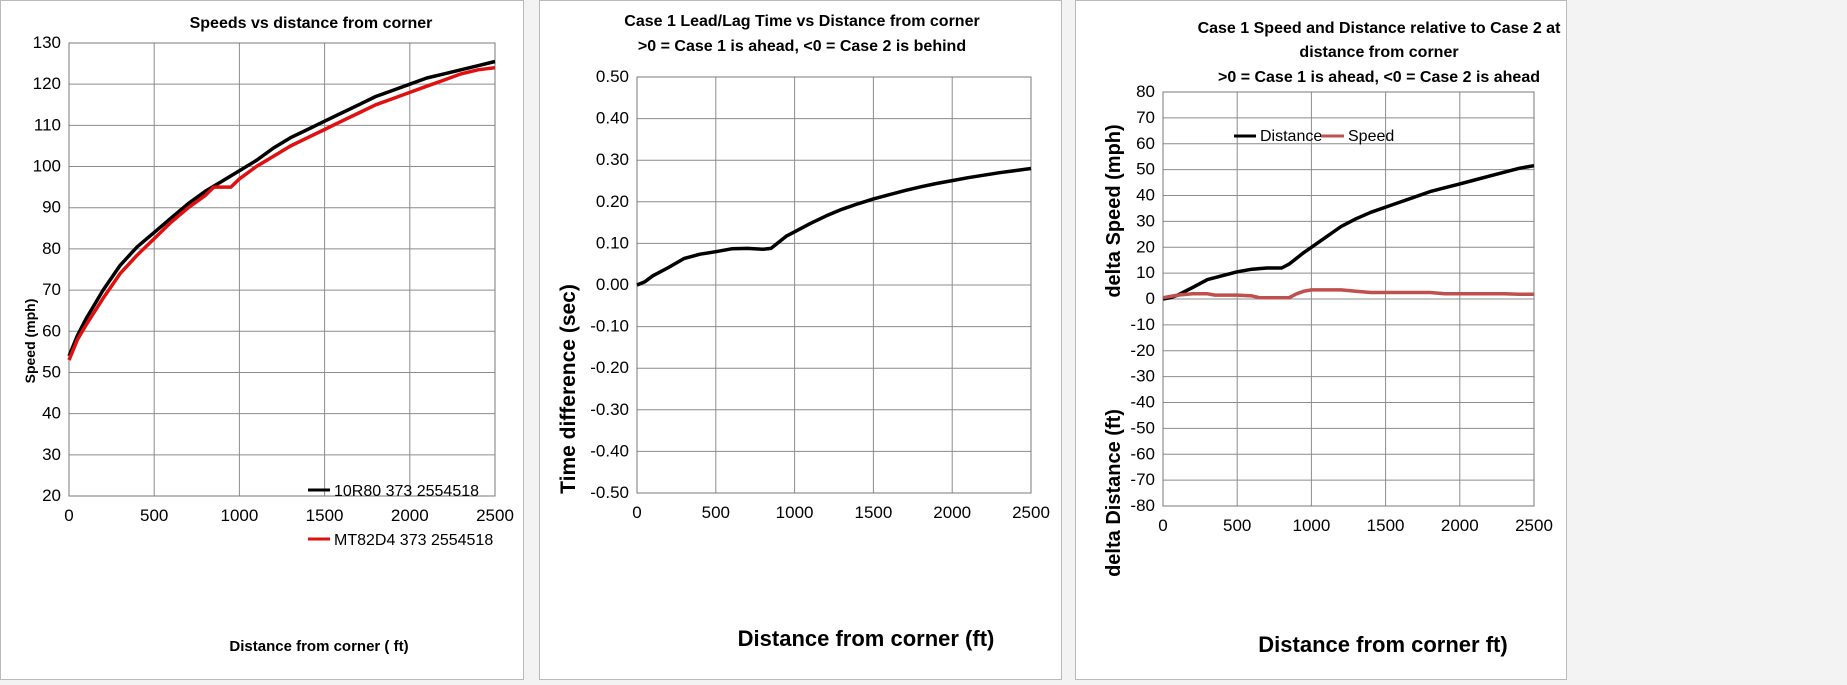 The width and height of the screenshot is (1847, 685). What do you see at coordinates (51, 207) in the screenshot?
I see `y-tick-label: 90` at bounding box center [51, 207].